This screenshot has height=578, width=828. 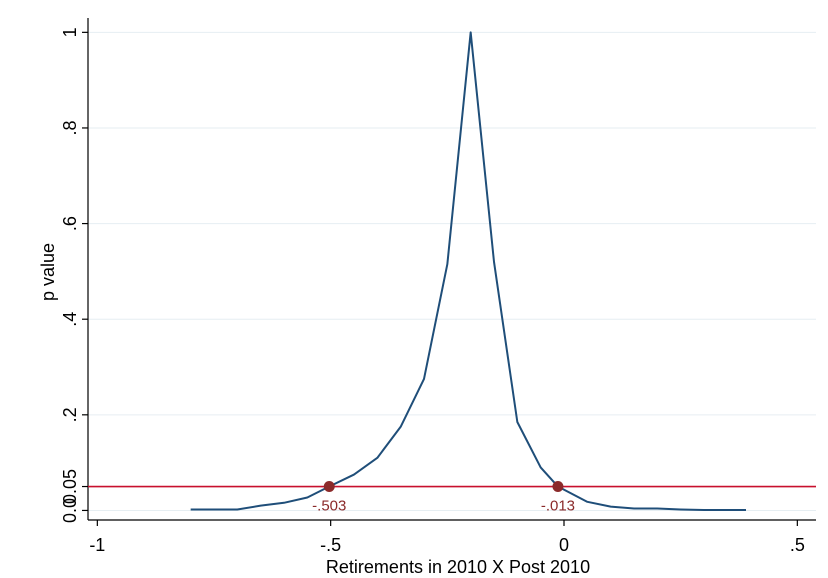 What do you see at coordinates (564, 545) in the screenshot?
I see `x-tick-label: 0` at bounding box center [564, 545].